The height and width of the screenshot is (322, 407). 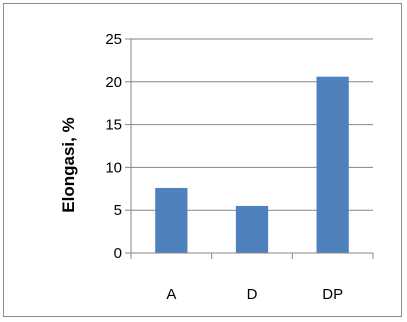 I want to click on bar-a, so click(x=171, y=220).